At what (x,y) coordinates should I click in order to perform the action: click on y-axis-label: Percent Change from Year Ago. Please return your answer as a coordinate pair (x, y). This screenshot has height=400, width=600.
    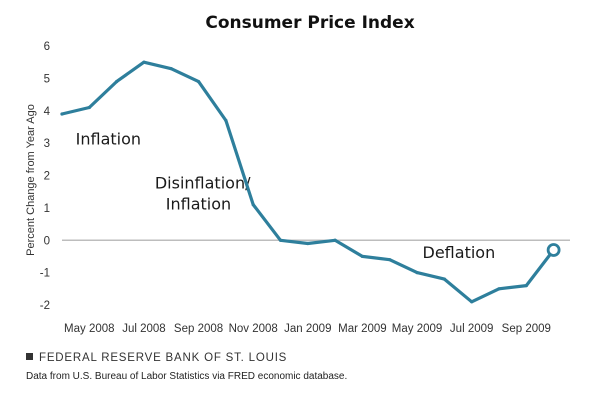
    Looking at the image, I should click on (31, 180).